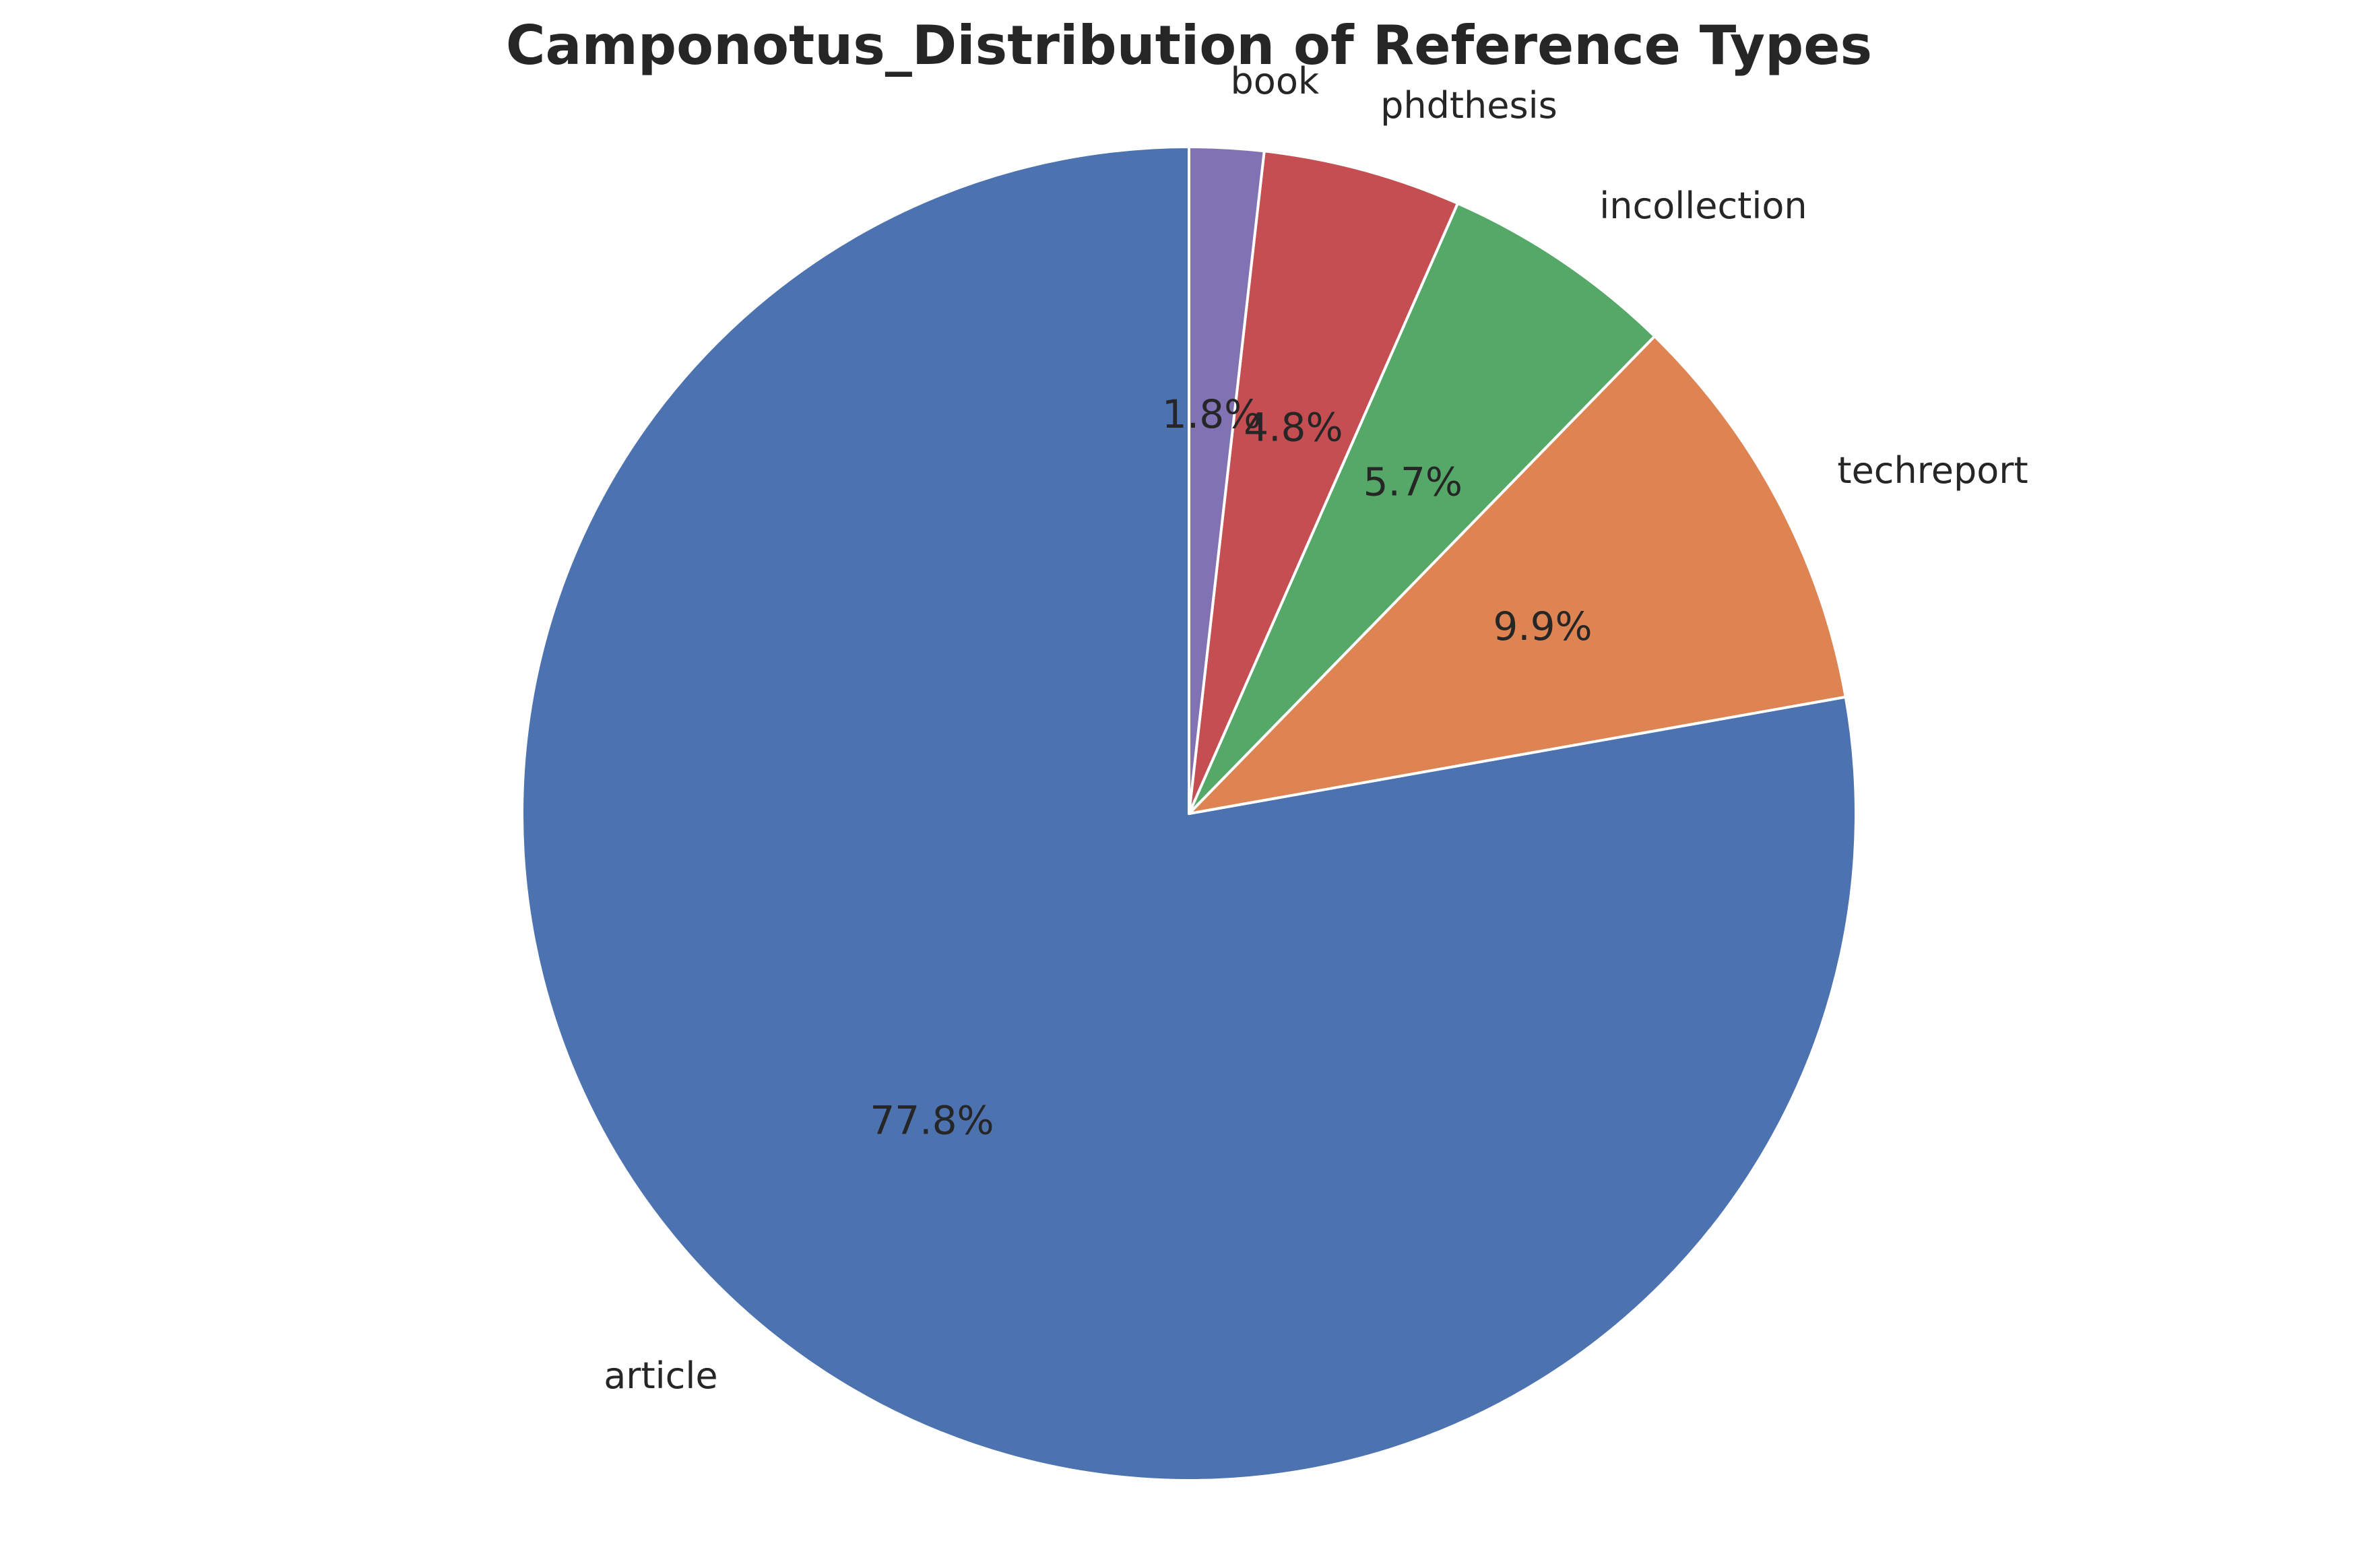 The height and width of the screenshot is (1568, 2378). I want to click on slice-label-article: article, so click(660, 1375).